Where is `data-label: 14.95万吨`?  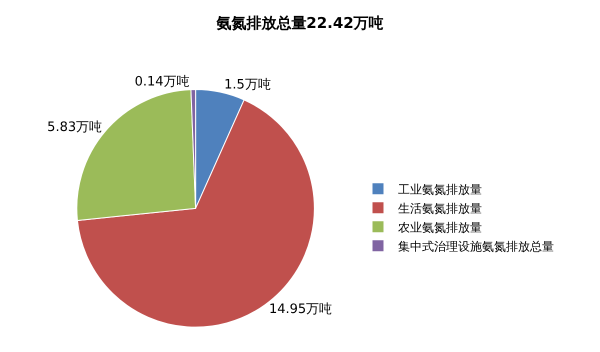 data-label: 14.95万吨 is located at coordinates (300, 310).